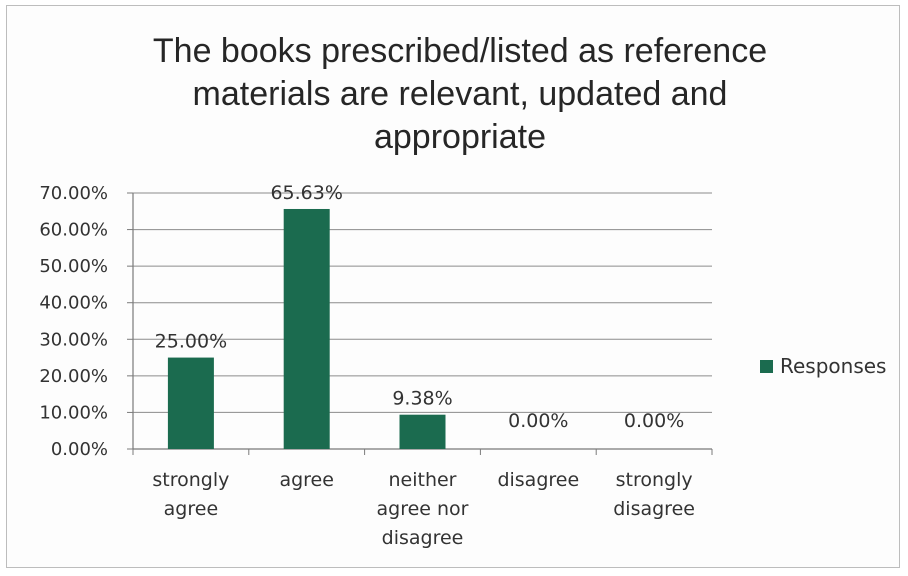 This screenshot has height=576, width=908. I want to click on y-tick-label: 60.00%, so click(73, 230).